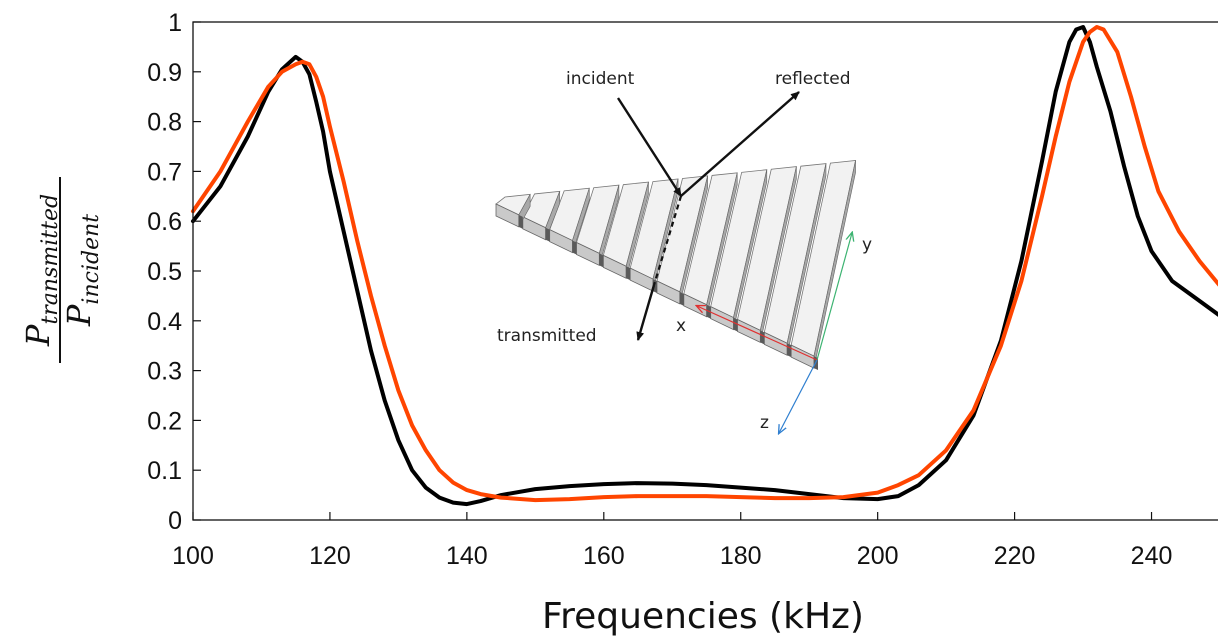 The height and width of the screenshot is (637, 1218). What do you see at coordinates (547, 336) in the screenshot?
I see `transmitted-label: transmitted` at bounding box center [547, 336].